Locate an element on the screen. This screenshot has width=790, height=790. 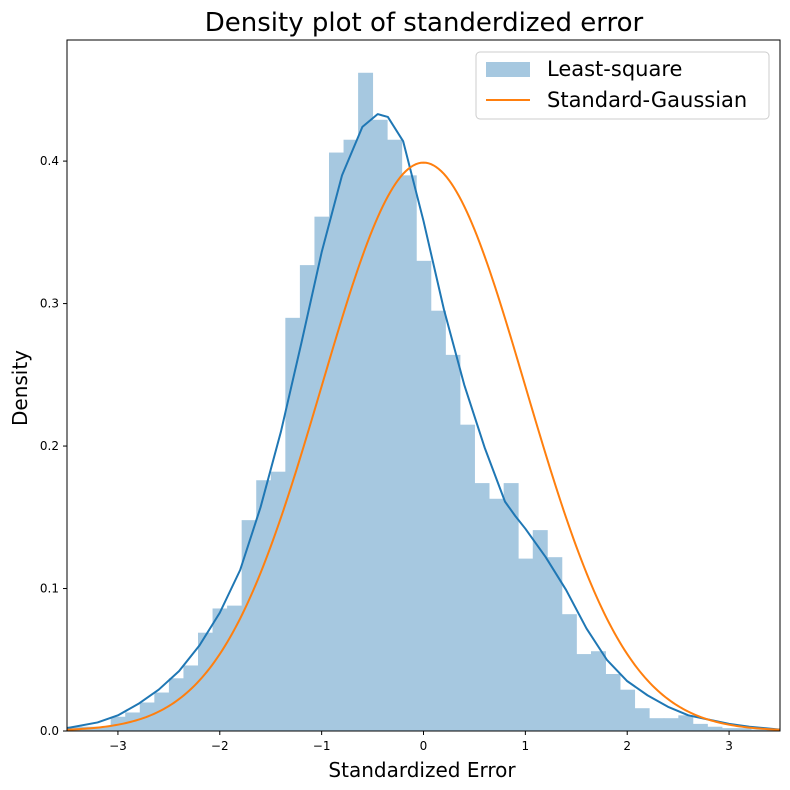
y-axis-ticks: 0.0 0.1 0.2 0.3 0.4 is located at coordinates (53, 446).